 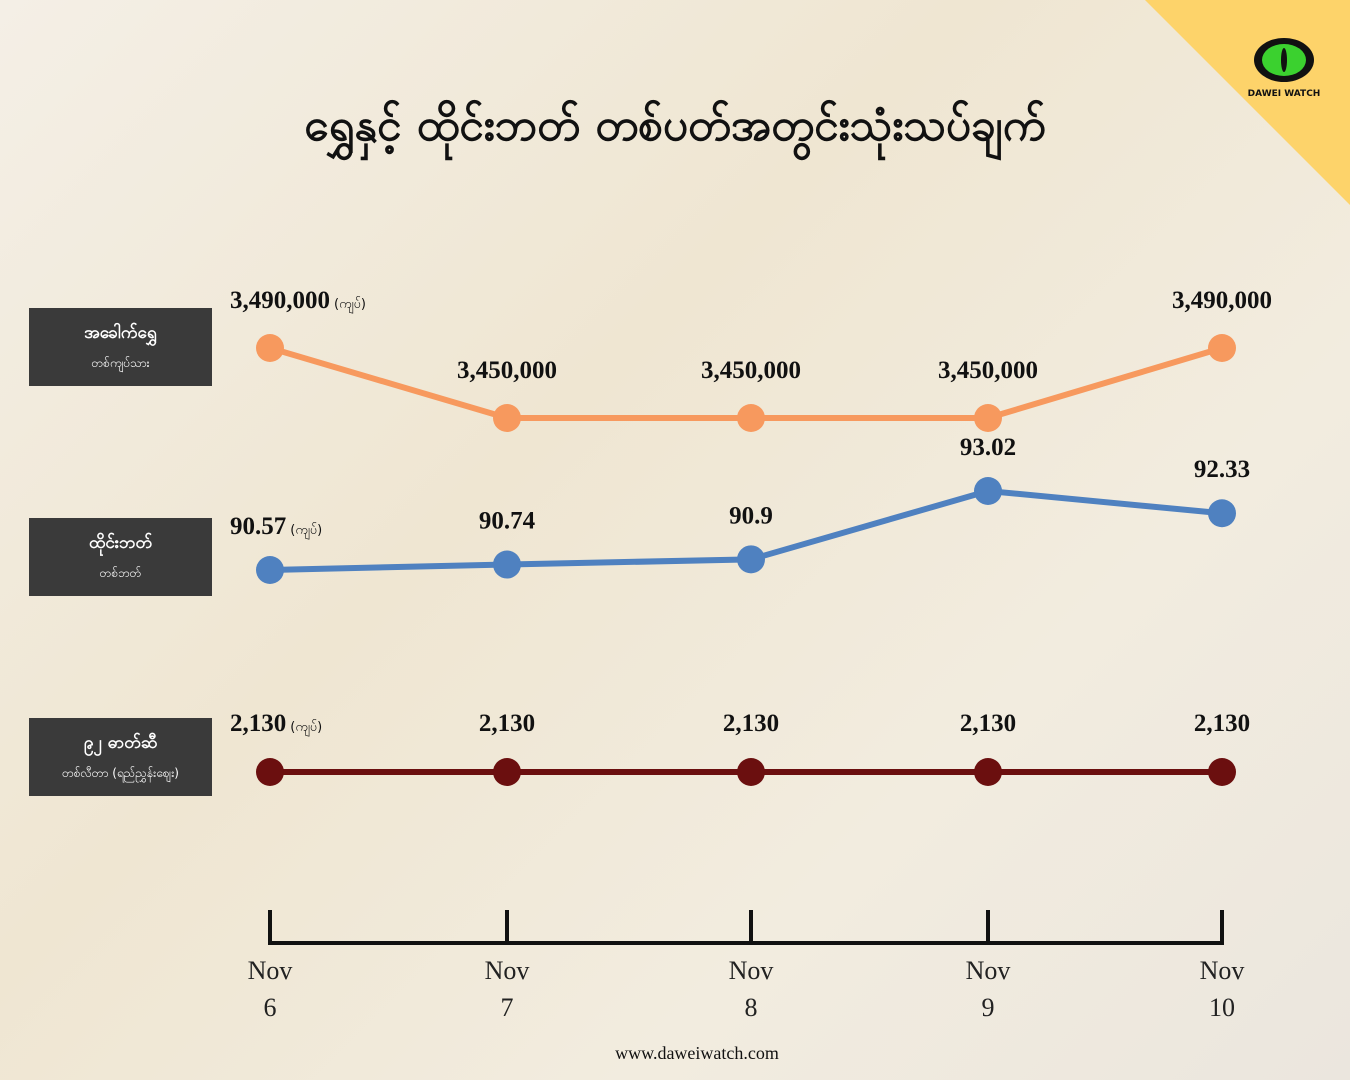 What do you see at coordinates (120, 757) in the screenshot?
I see `series-label-box: ၉၂ ဓာတ်ဆီတစ်လီတာ (ရည်ညွှန်းဈေး)` at bounding box center [120, 757].